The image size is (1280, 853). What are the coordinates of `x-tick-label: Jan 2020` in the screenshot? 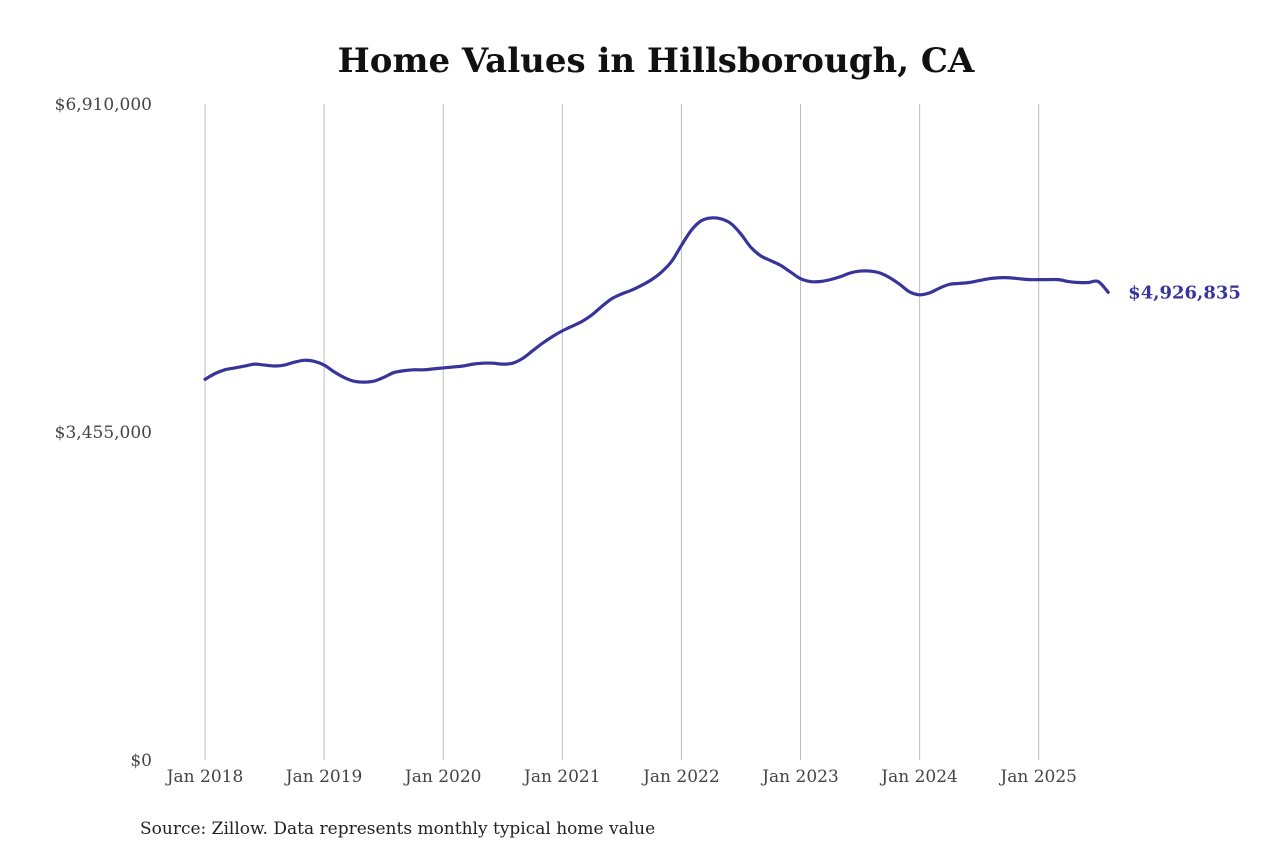 It's located at (442, 777).